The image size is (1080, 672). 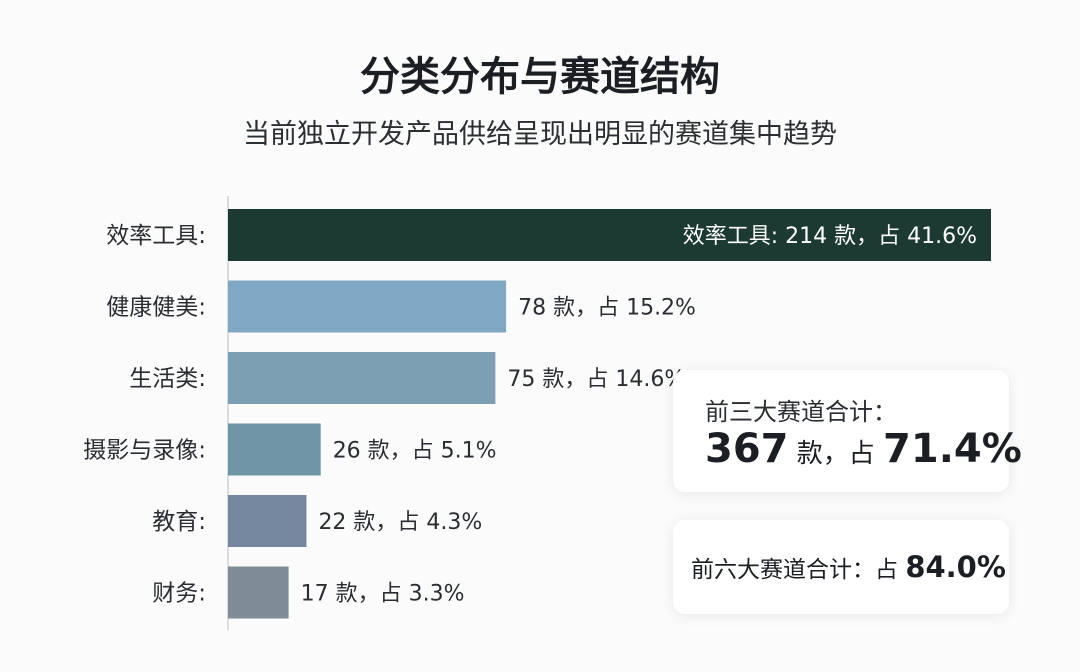 I want to click on top6-label: 前六大赛道合计：占, so click(x=798, y=570).